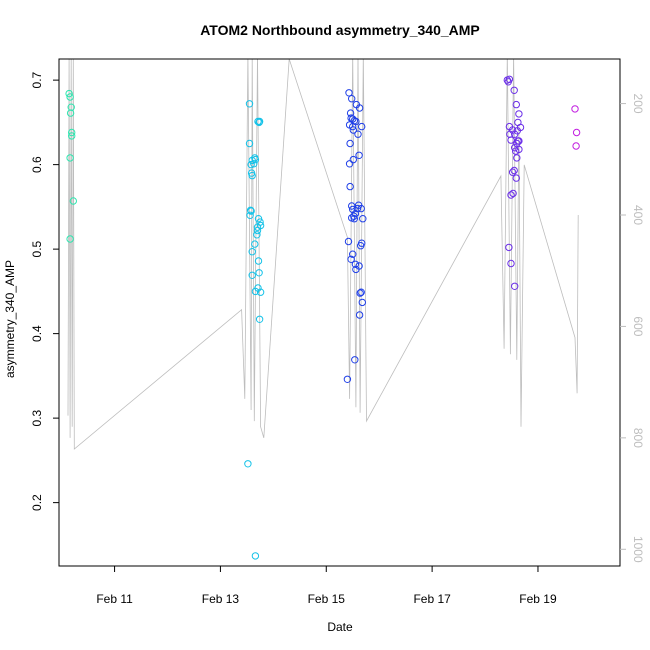 The width and height of the screenshot is (650, 650). What do you see at coordinates (638, 215) in the screenshot?
I see `y2-tick-label: 400` at bounding box center [638, 215].